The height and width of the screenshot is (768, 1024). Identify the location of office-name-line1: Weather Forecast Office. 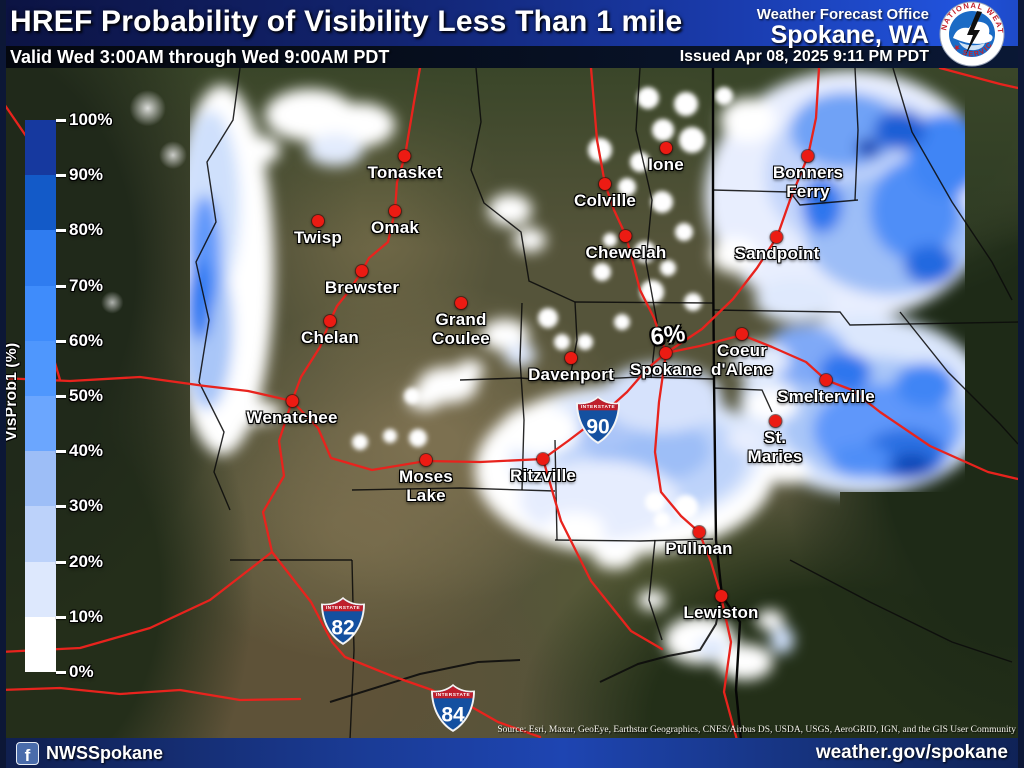
(842, 14).